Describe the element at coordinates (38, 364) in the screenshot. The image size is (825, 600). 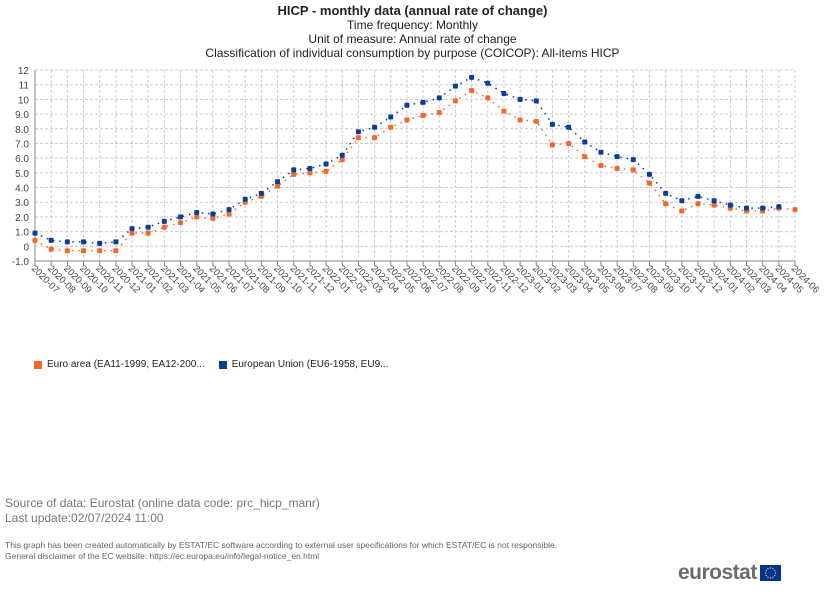
I see `legend-swatch-orange` at that location.